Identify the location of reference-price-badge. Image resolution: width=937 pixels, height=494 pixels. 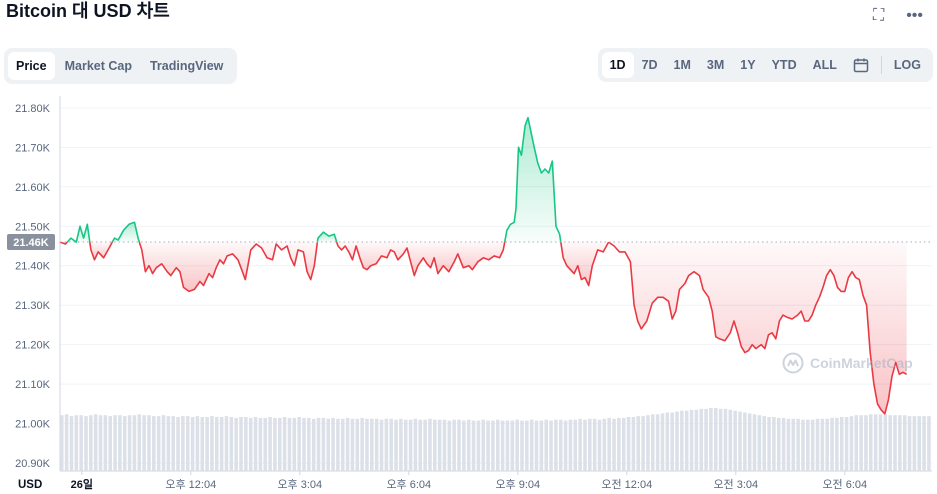
(31, 242).